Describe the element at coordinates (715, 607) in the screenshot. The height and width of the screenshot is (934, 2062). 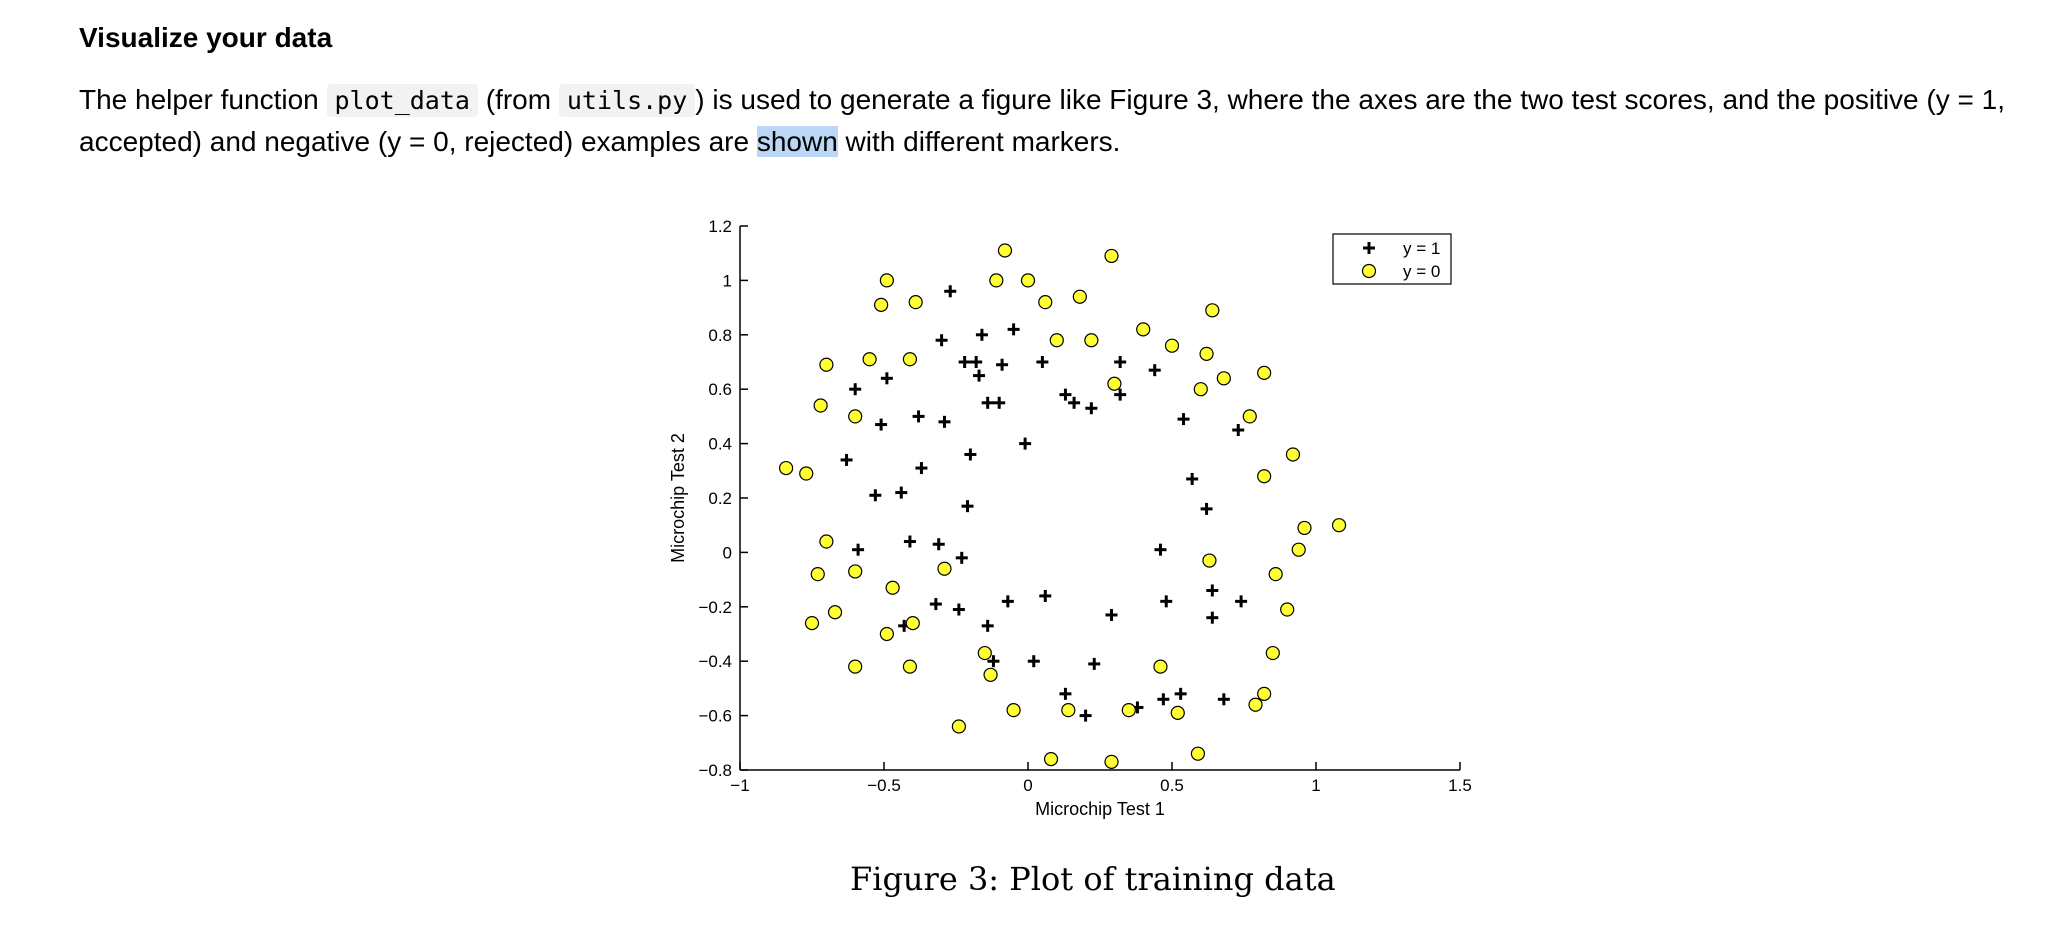
I see `y-tick-label: −0.2` at that location.